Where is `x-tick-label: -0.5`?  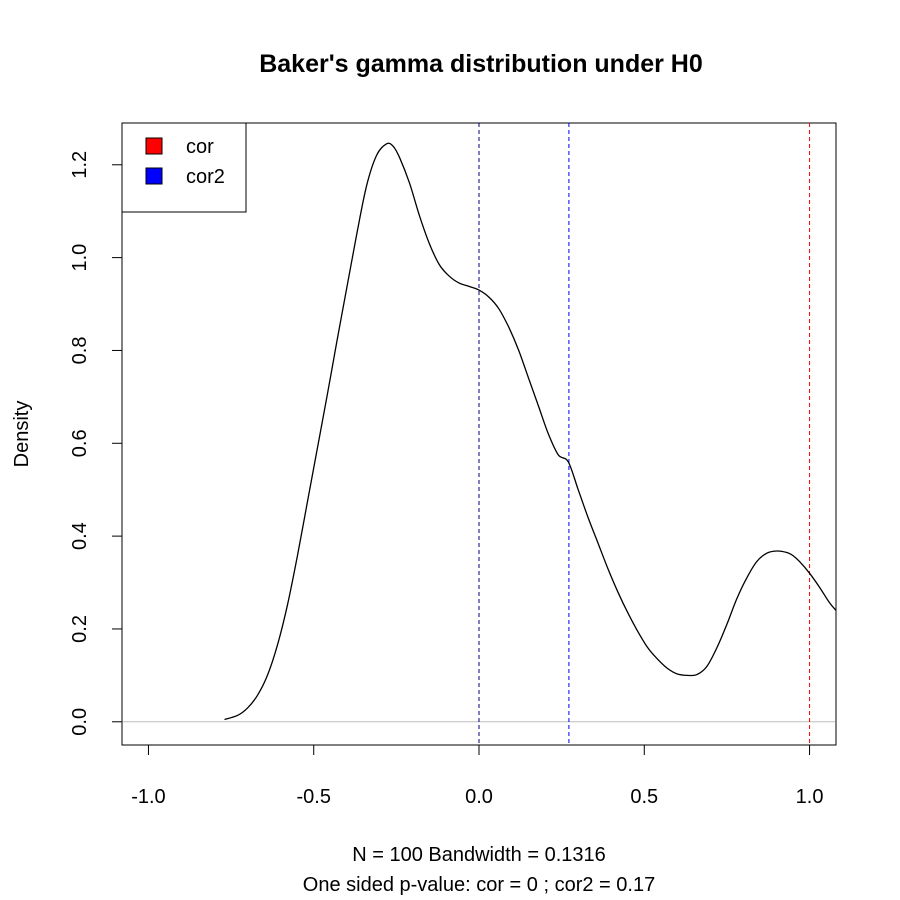 x-tick-label: -0.5 is located at coordinates (313, 797).